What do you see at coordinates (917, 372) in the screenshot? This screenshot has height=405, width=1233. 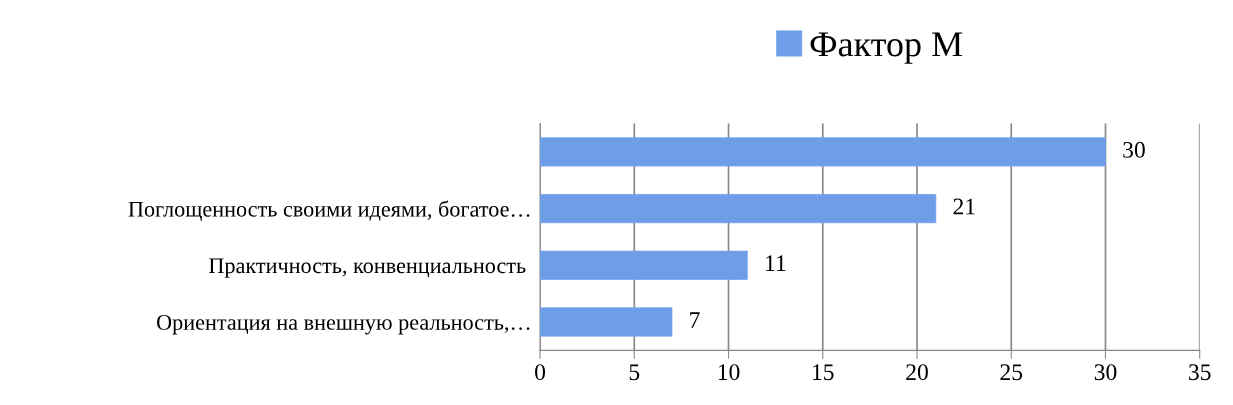 I see `x-tick-label: 20` at bounding box center [917, 372].